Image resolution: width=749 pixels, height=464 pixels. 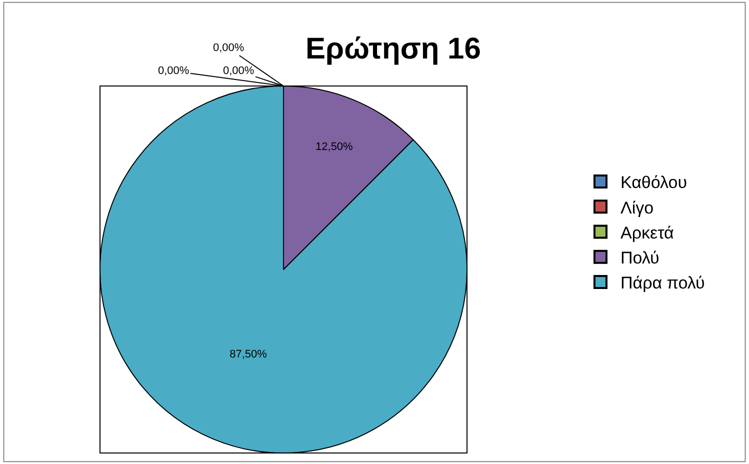 What do you see at coordinates (393, 49) in the screenshot?
I see `chart-title: Ερώτηση 16` at bounding box center [393, 49].